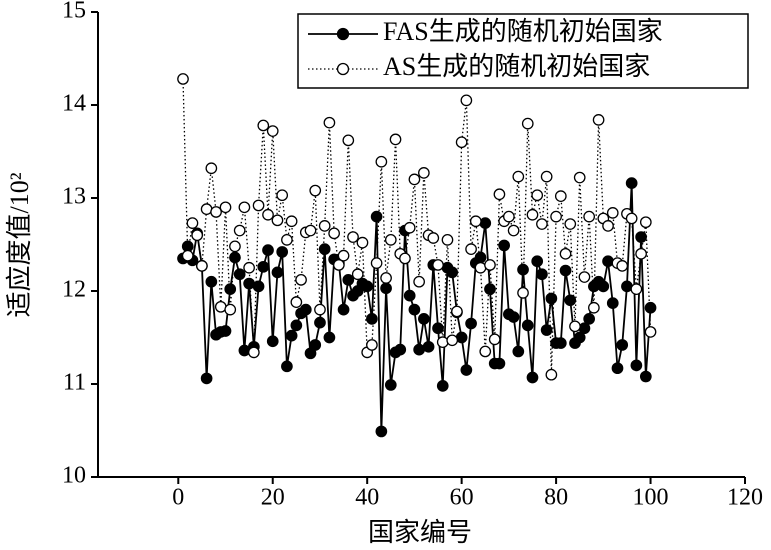 The image size is (771, 550). What do you see at coordinates (367, 498) in the screenshot?
I see `x-tick-label: 40` at bounding box center [367, 498].